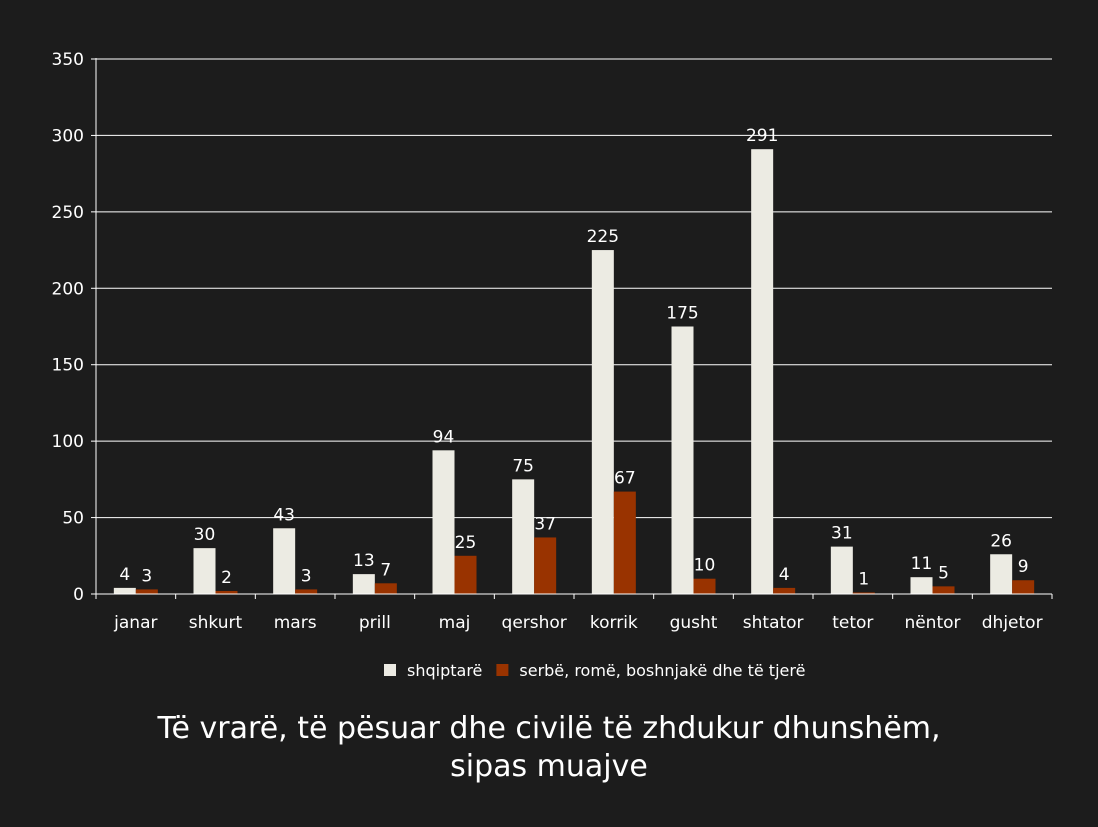 The width and height of the screenshot is (1098, 827). What do you see at coordinates (74, 327) in the screenshot?
I see `y-axis-ticks: 0 50 100 150 200 250 300 350` at bounding box center [74, 327].